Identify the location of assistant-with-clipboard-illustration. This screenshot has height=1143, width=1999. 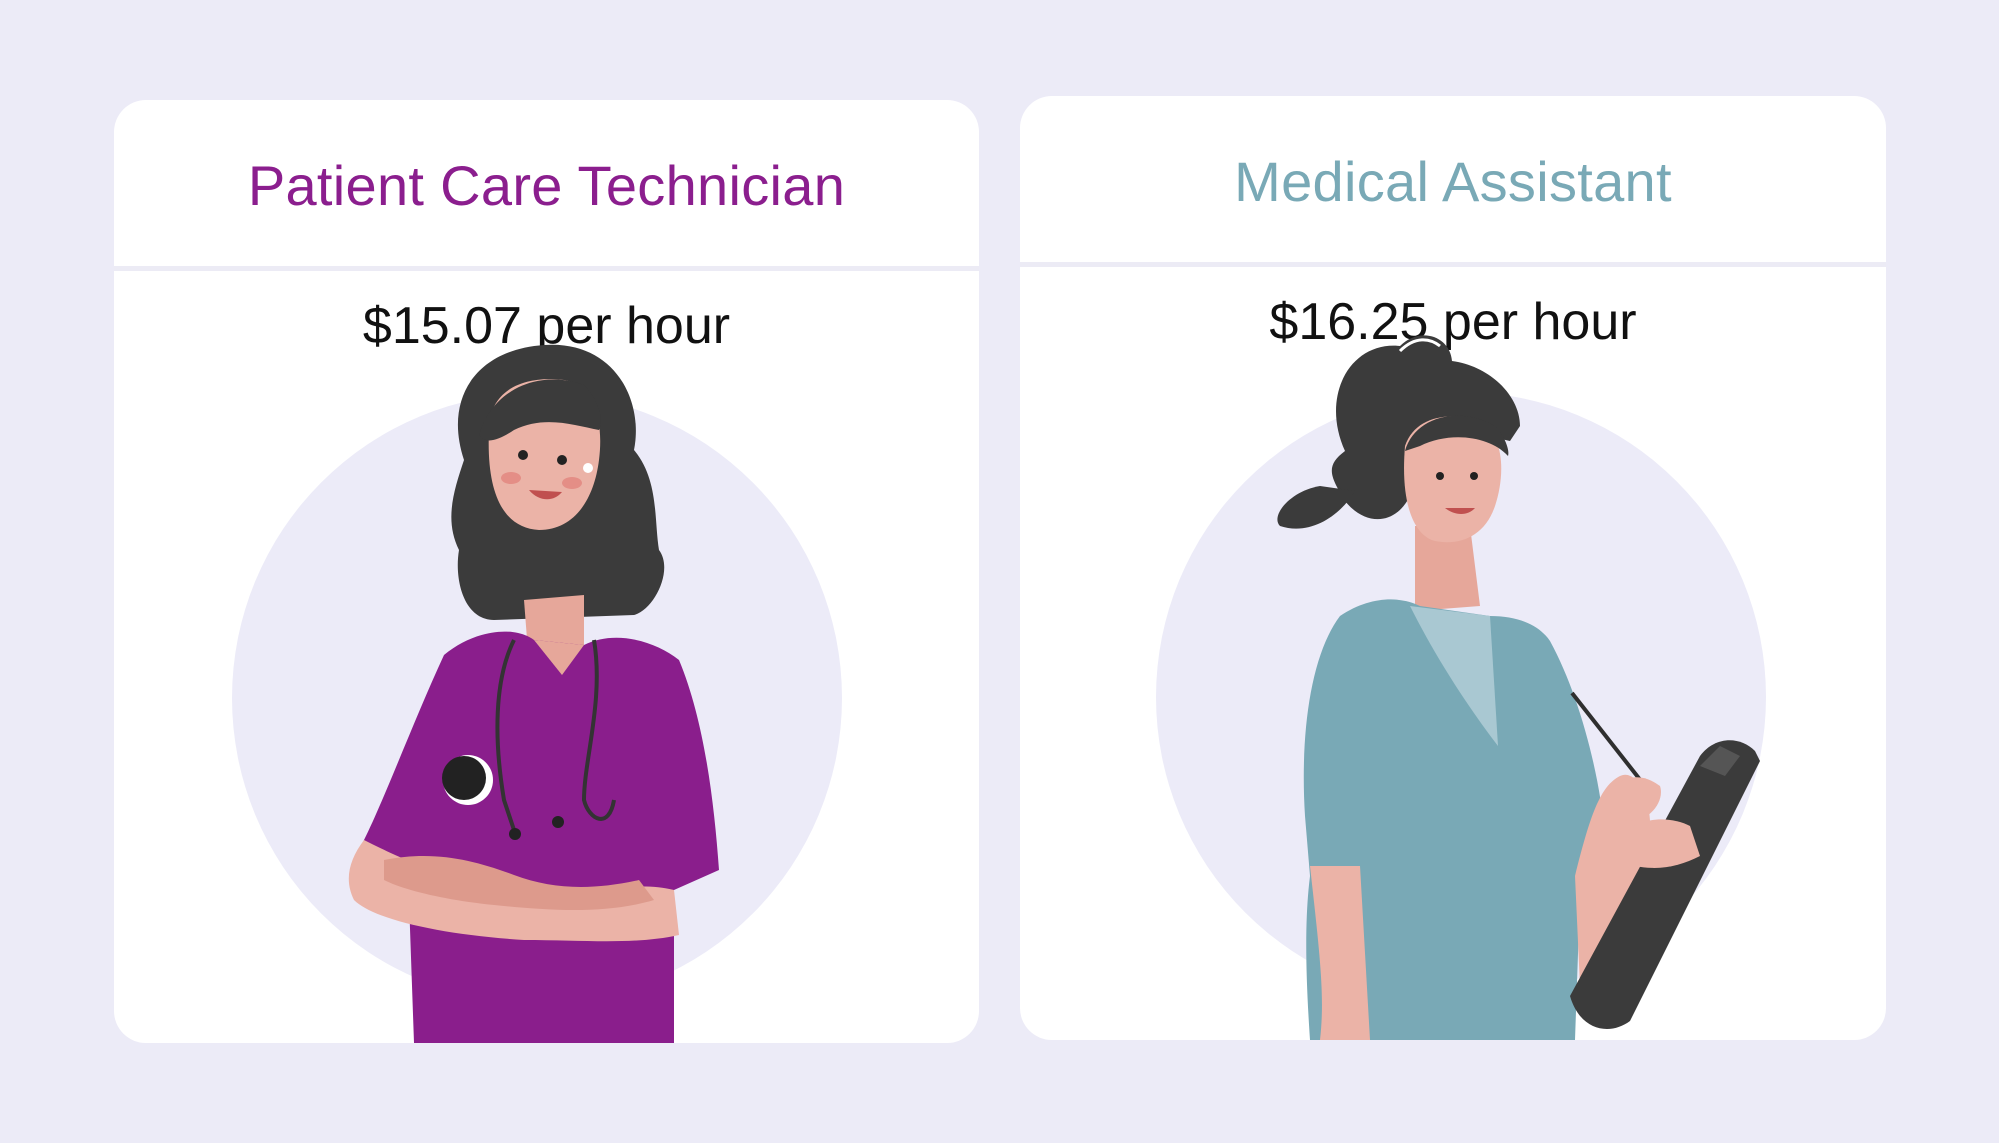
(1518, 687).